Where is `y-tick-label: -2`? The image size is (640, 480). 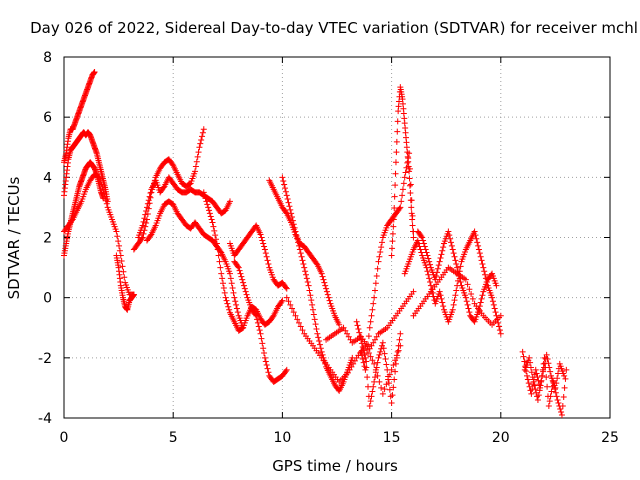
y-tick-label: -2 is located at coordinates (45, 359).